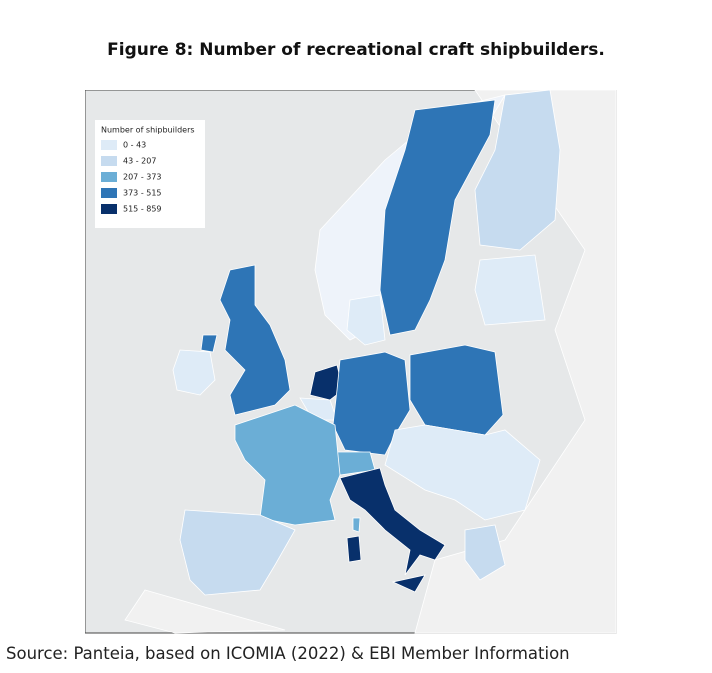 Image resolution: width=712 pixels, height=673 pixels. I want to click on legend-label: 515 - 859, so click(142, 209).